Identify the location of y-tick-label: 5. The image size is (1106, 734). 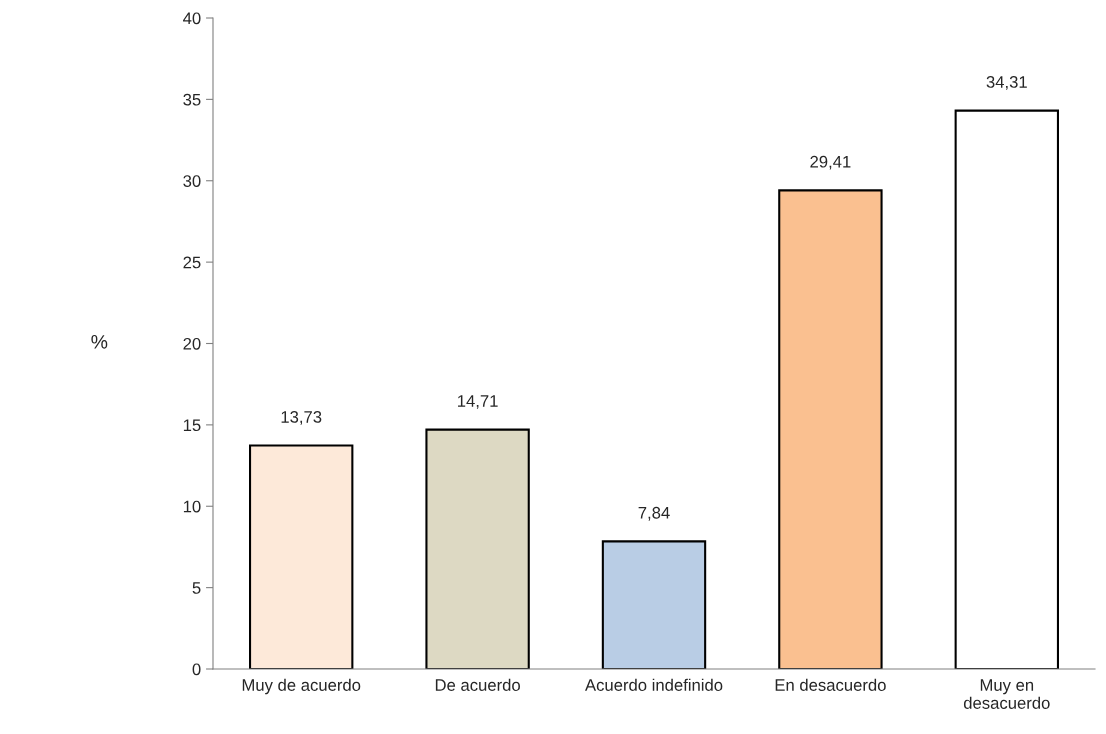
(196, 588).